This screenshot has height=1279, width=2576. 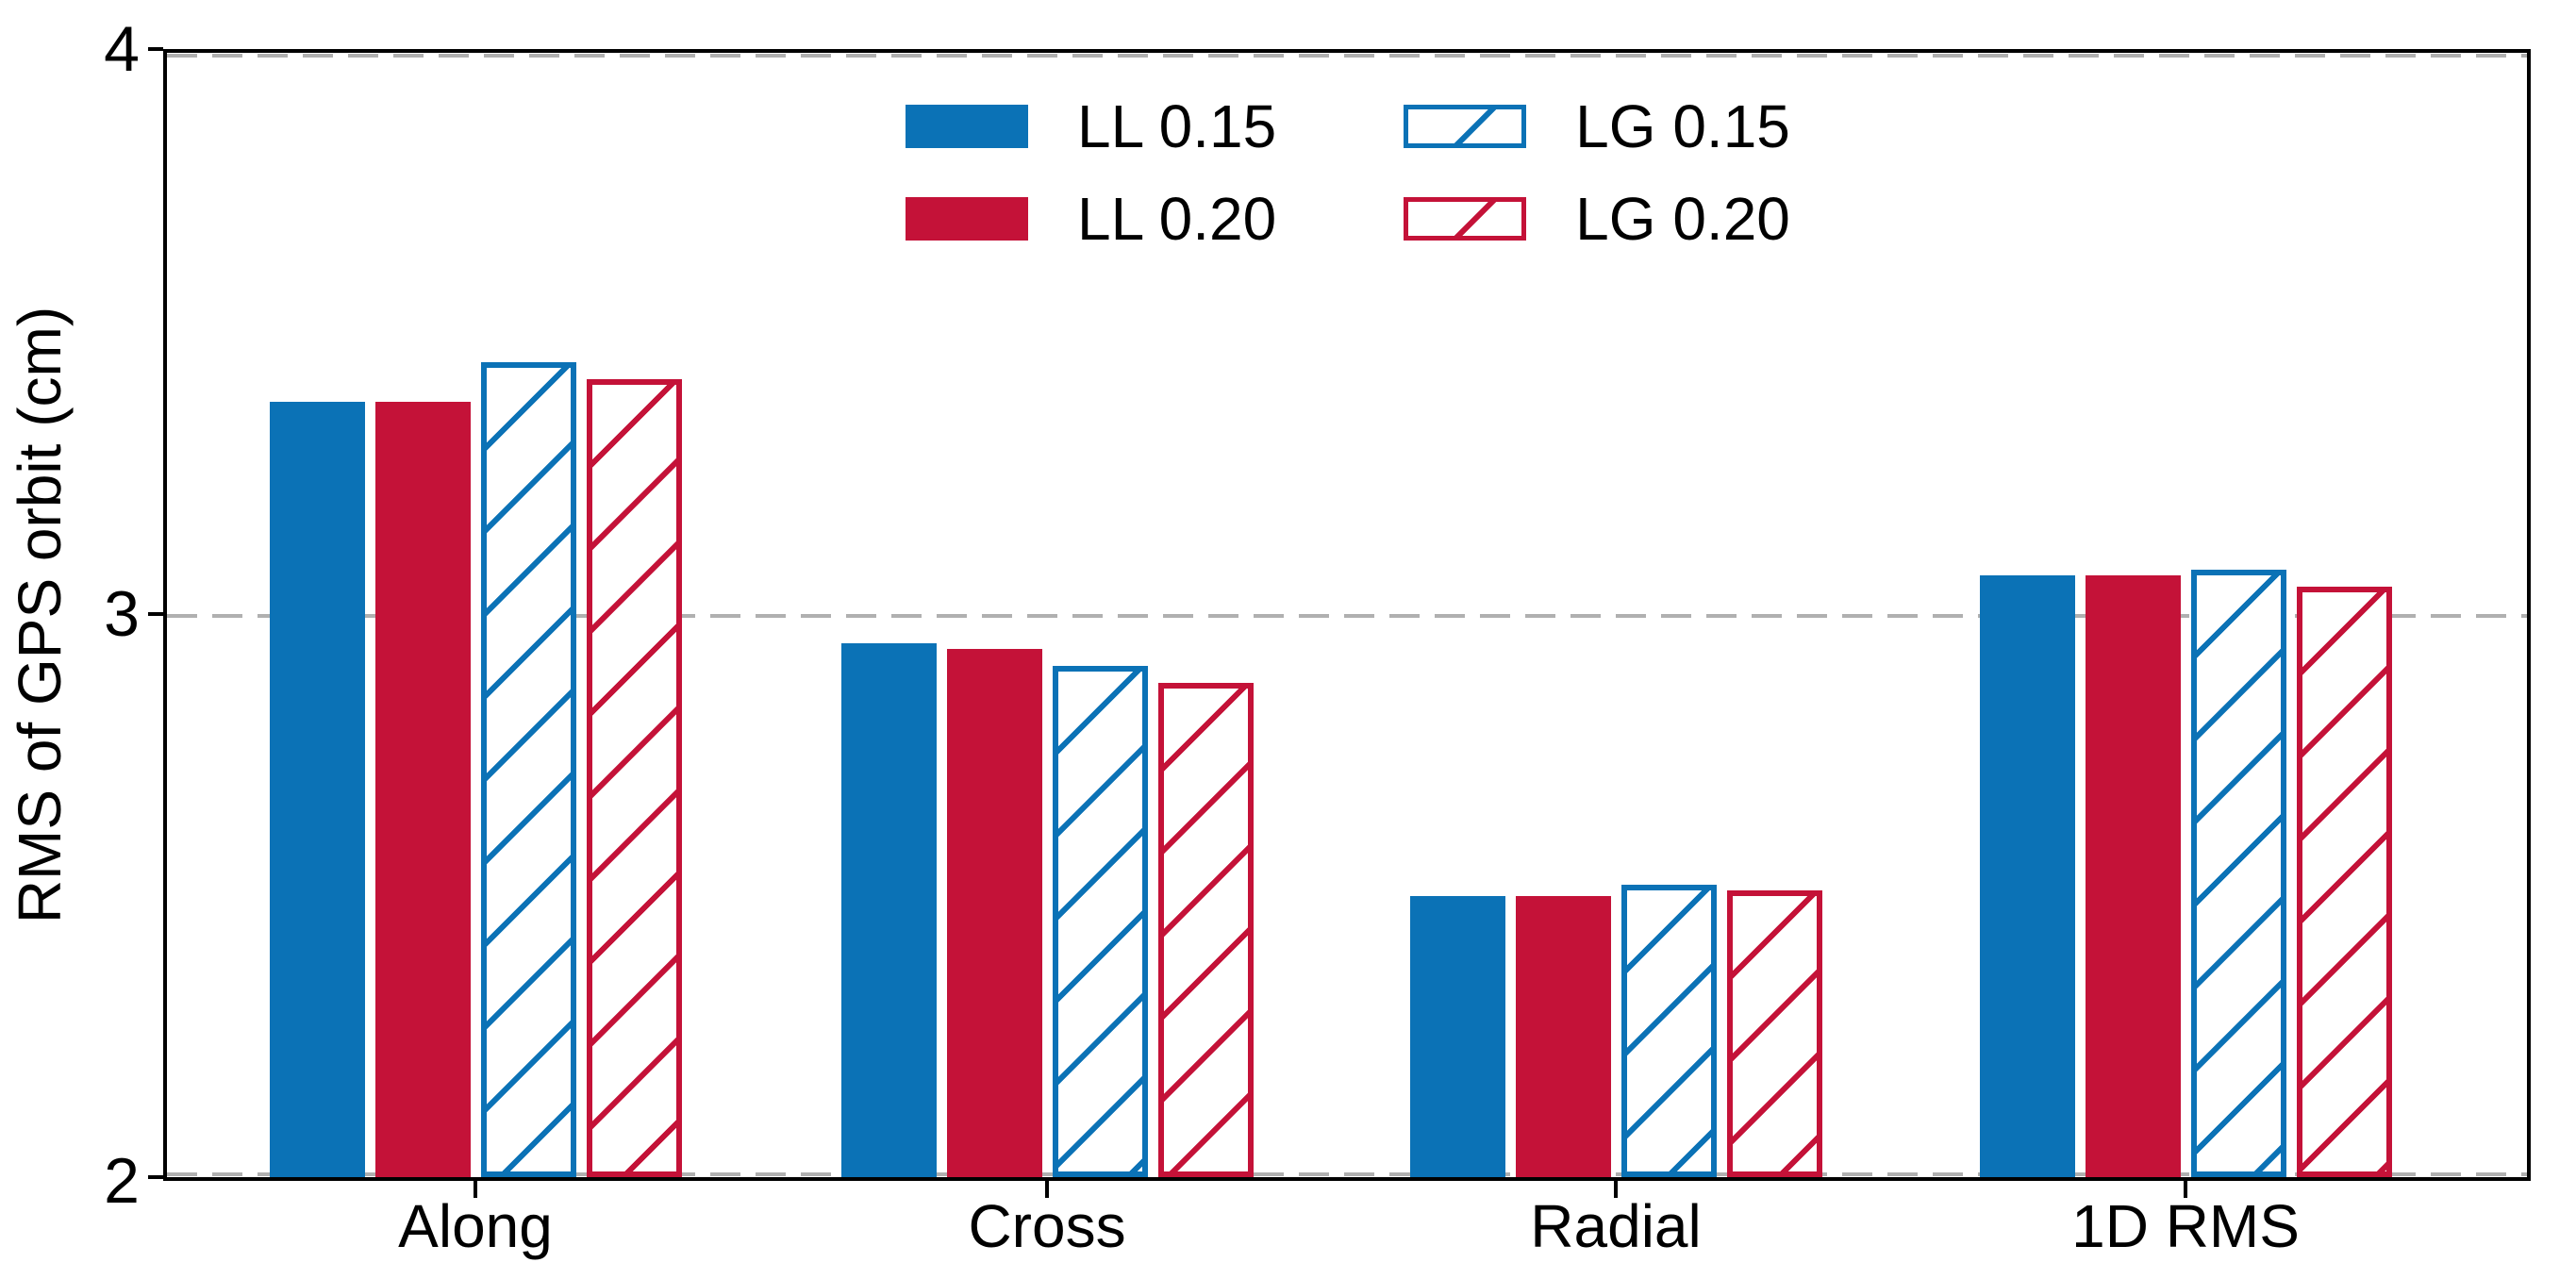 What do you see at coordinates (2344, 882) in the screenshot?
I see `bar-lg-0-20-1d-rms` at bounding box center [2344, 882].